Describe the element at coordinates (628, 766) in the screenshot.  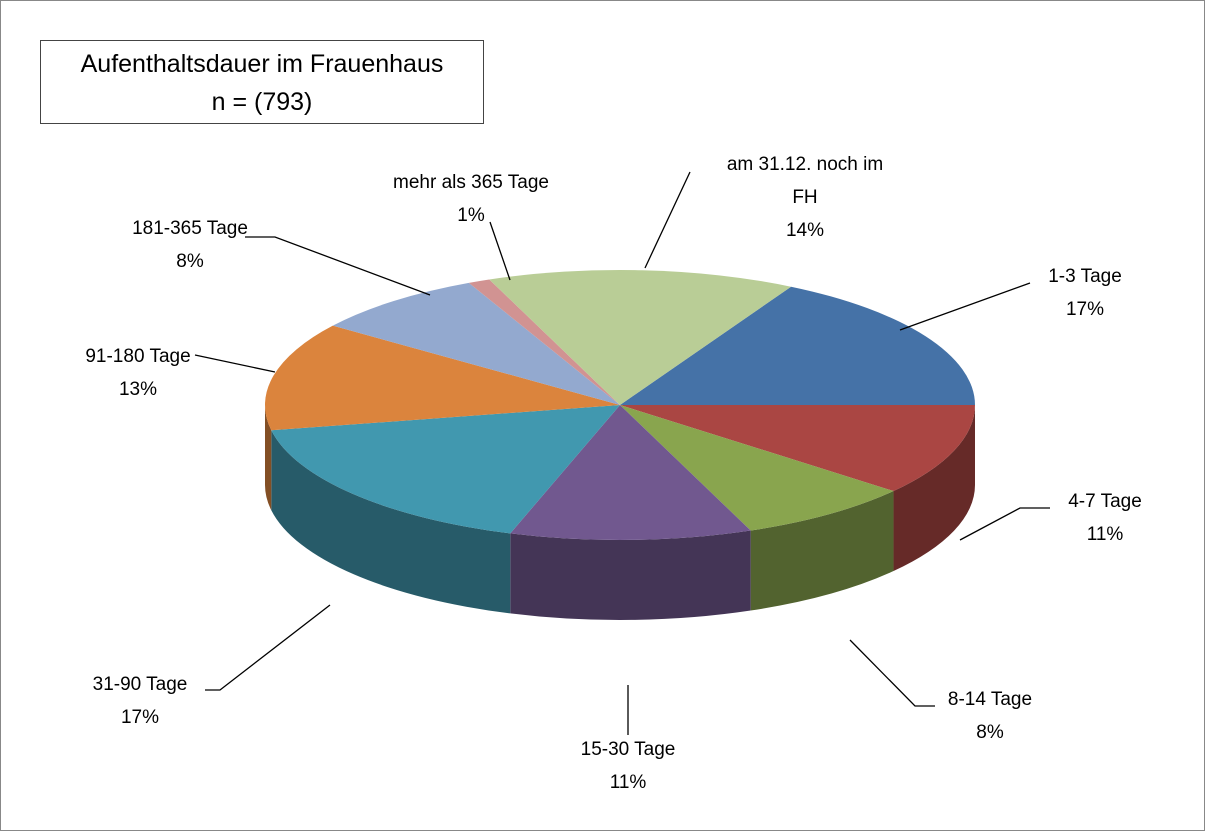
I see `data-label: 15-30 Tage 11%` at that location.